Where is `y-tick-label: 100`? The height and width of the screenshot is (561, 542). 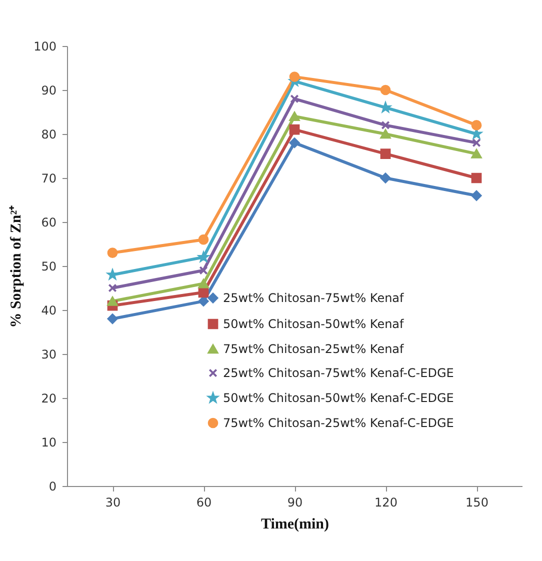
y-tick-label: 100 is located at coordinates (45, 47).